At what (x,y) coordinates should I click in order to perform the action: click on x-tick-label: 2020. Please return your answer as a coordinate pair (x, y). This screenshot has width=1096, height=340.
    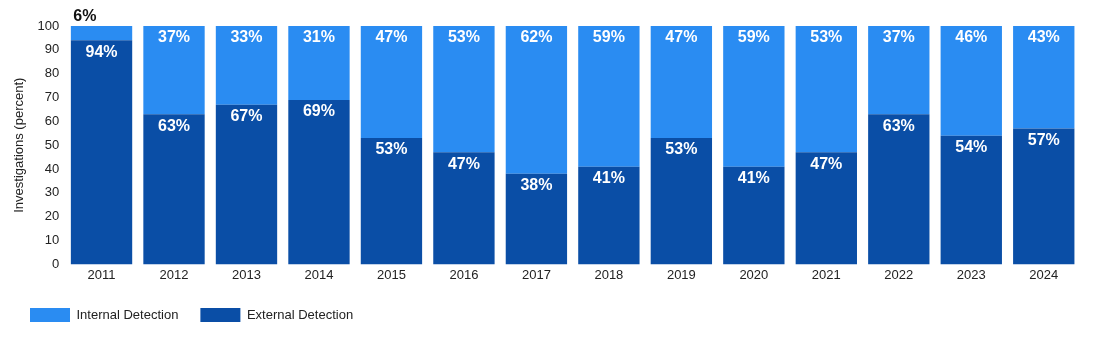
    Looking at the image, I should click on (754, 274).